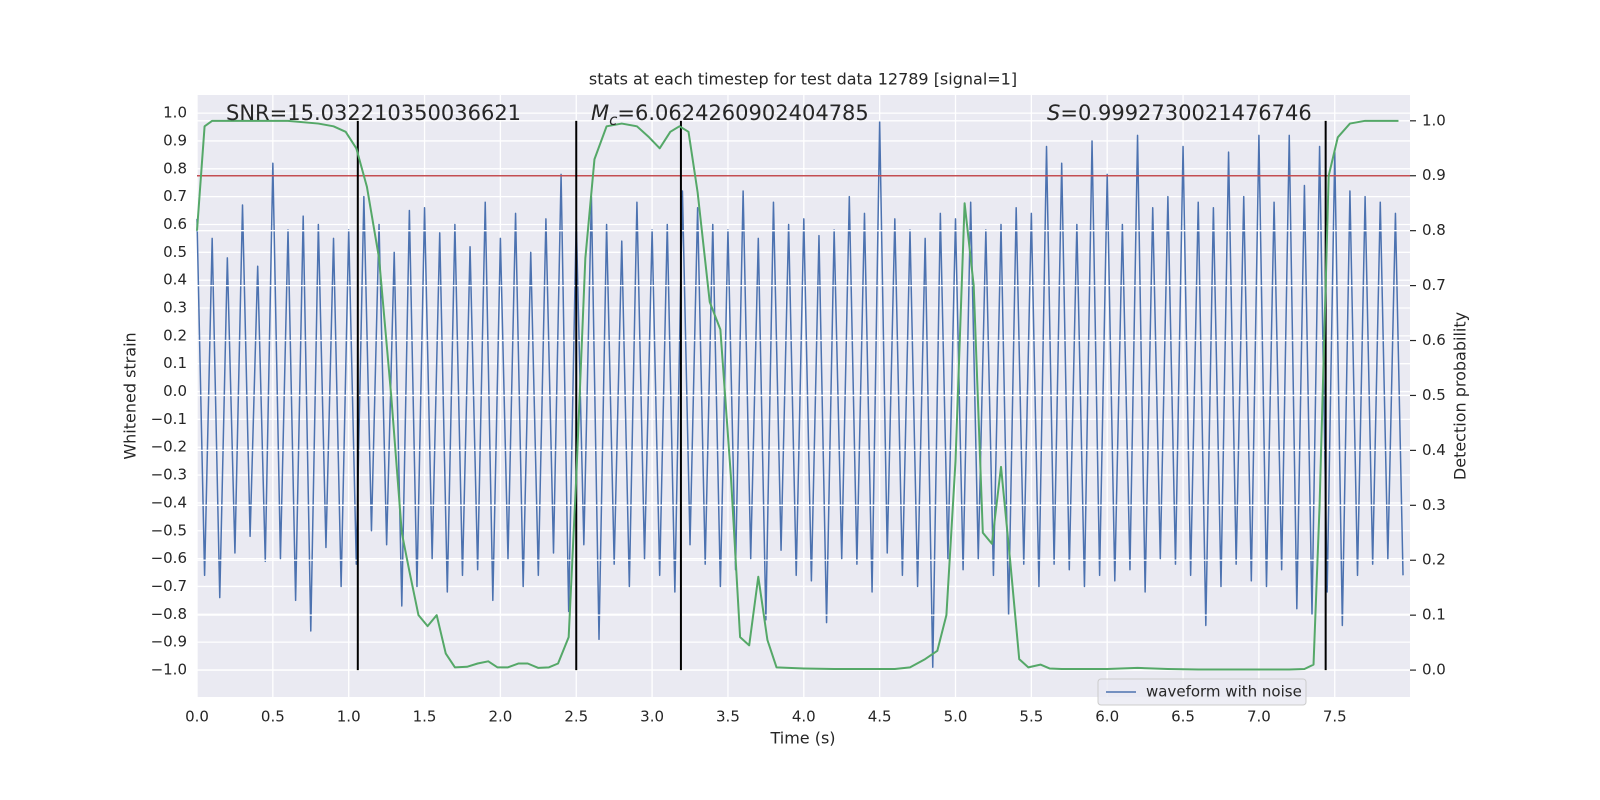 The image size is (1600, 800). What do you see at coordinates (742, 113) in the screenshot?
I see `annotation-text: =6.0624260902404785` at bounding box center [742, 113].